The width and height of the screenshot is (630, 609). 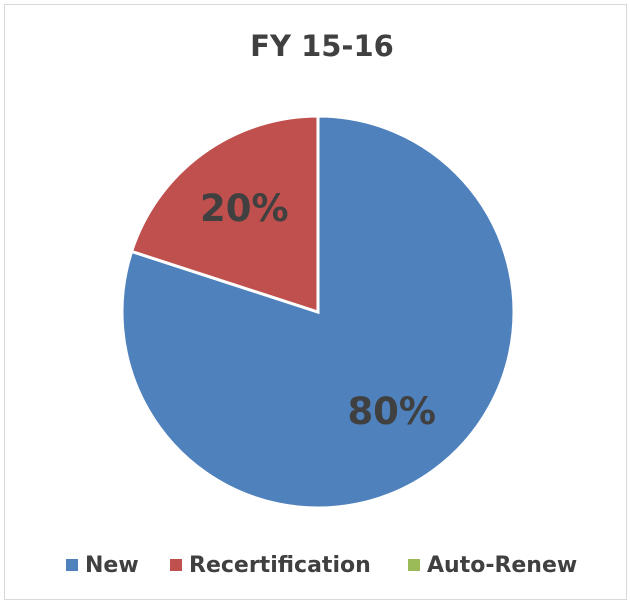 I want to click on data-label: 80%, so click(x=391, y=411).